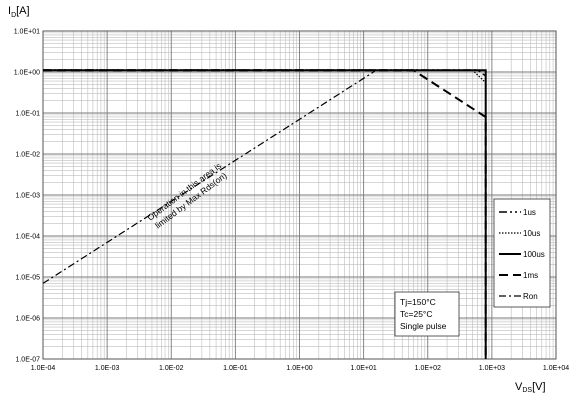 This screenshot has height=398, width=574. I want to click on y-tick-label: 1.0E-07, so click(27, 360).